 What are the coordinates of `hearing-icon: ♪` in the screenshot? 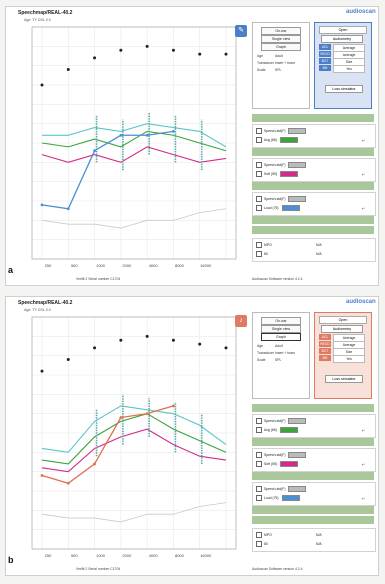 It's located at (241, 321).